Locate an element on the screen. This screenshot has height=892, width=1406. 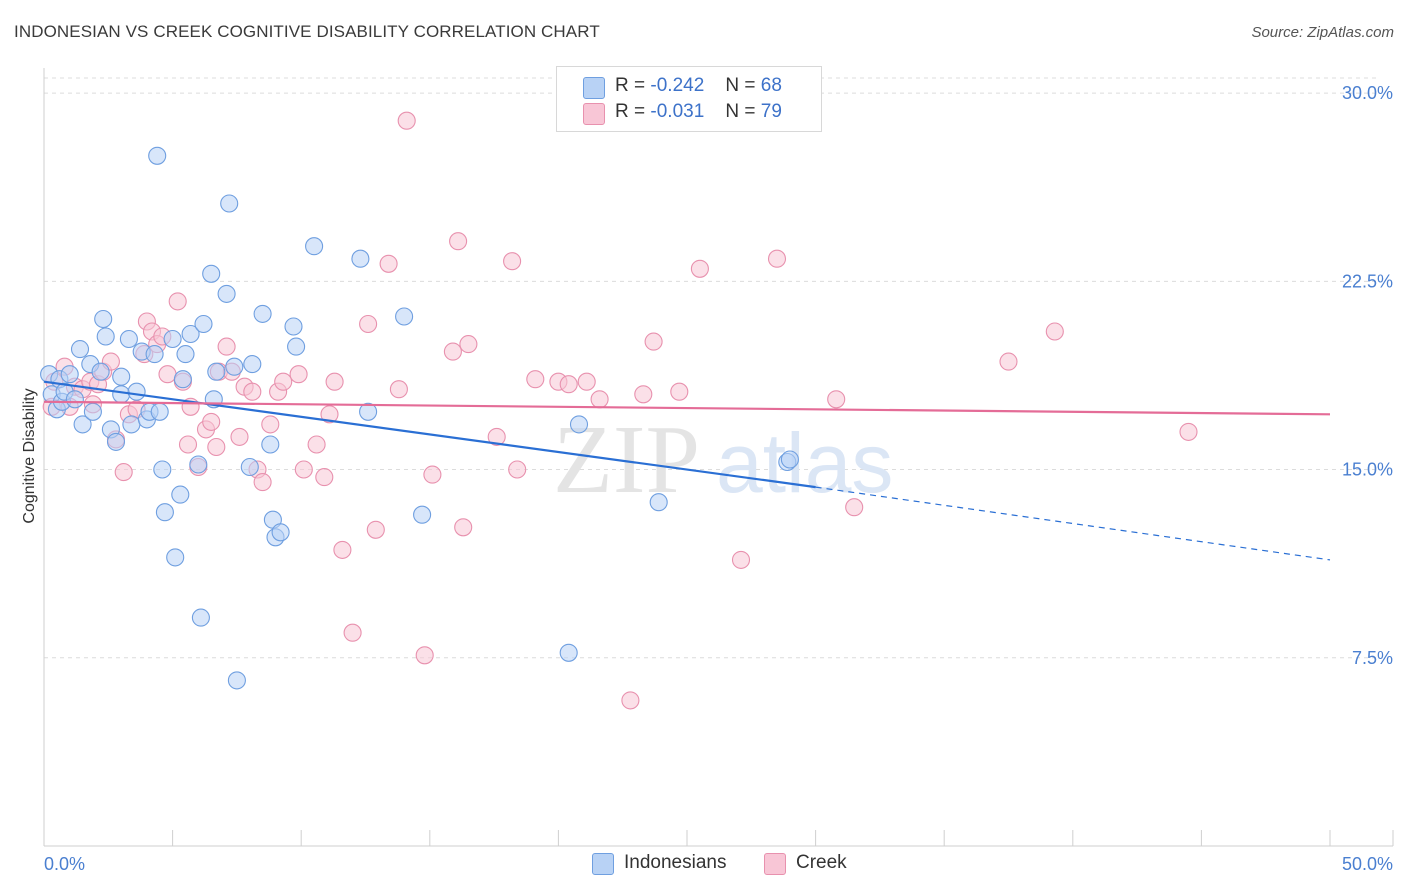
legend-text-indonesians: R = -0.242 N = 68 is located at coordinates (698, 86).